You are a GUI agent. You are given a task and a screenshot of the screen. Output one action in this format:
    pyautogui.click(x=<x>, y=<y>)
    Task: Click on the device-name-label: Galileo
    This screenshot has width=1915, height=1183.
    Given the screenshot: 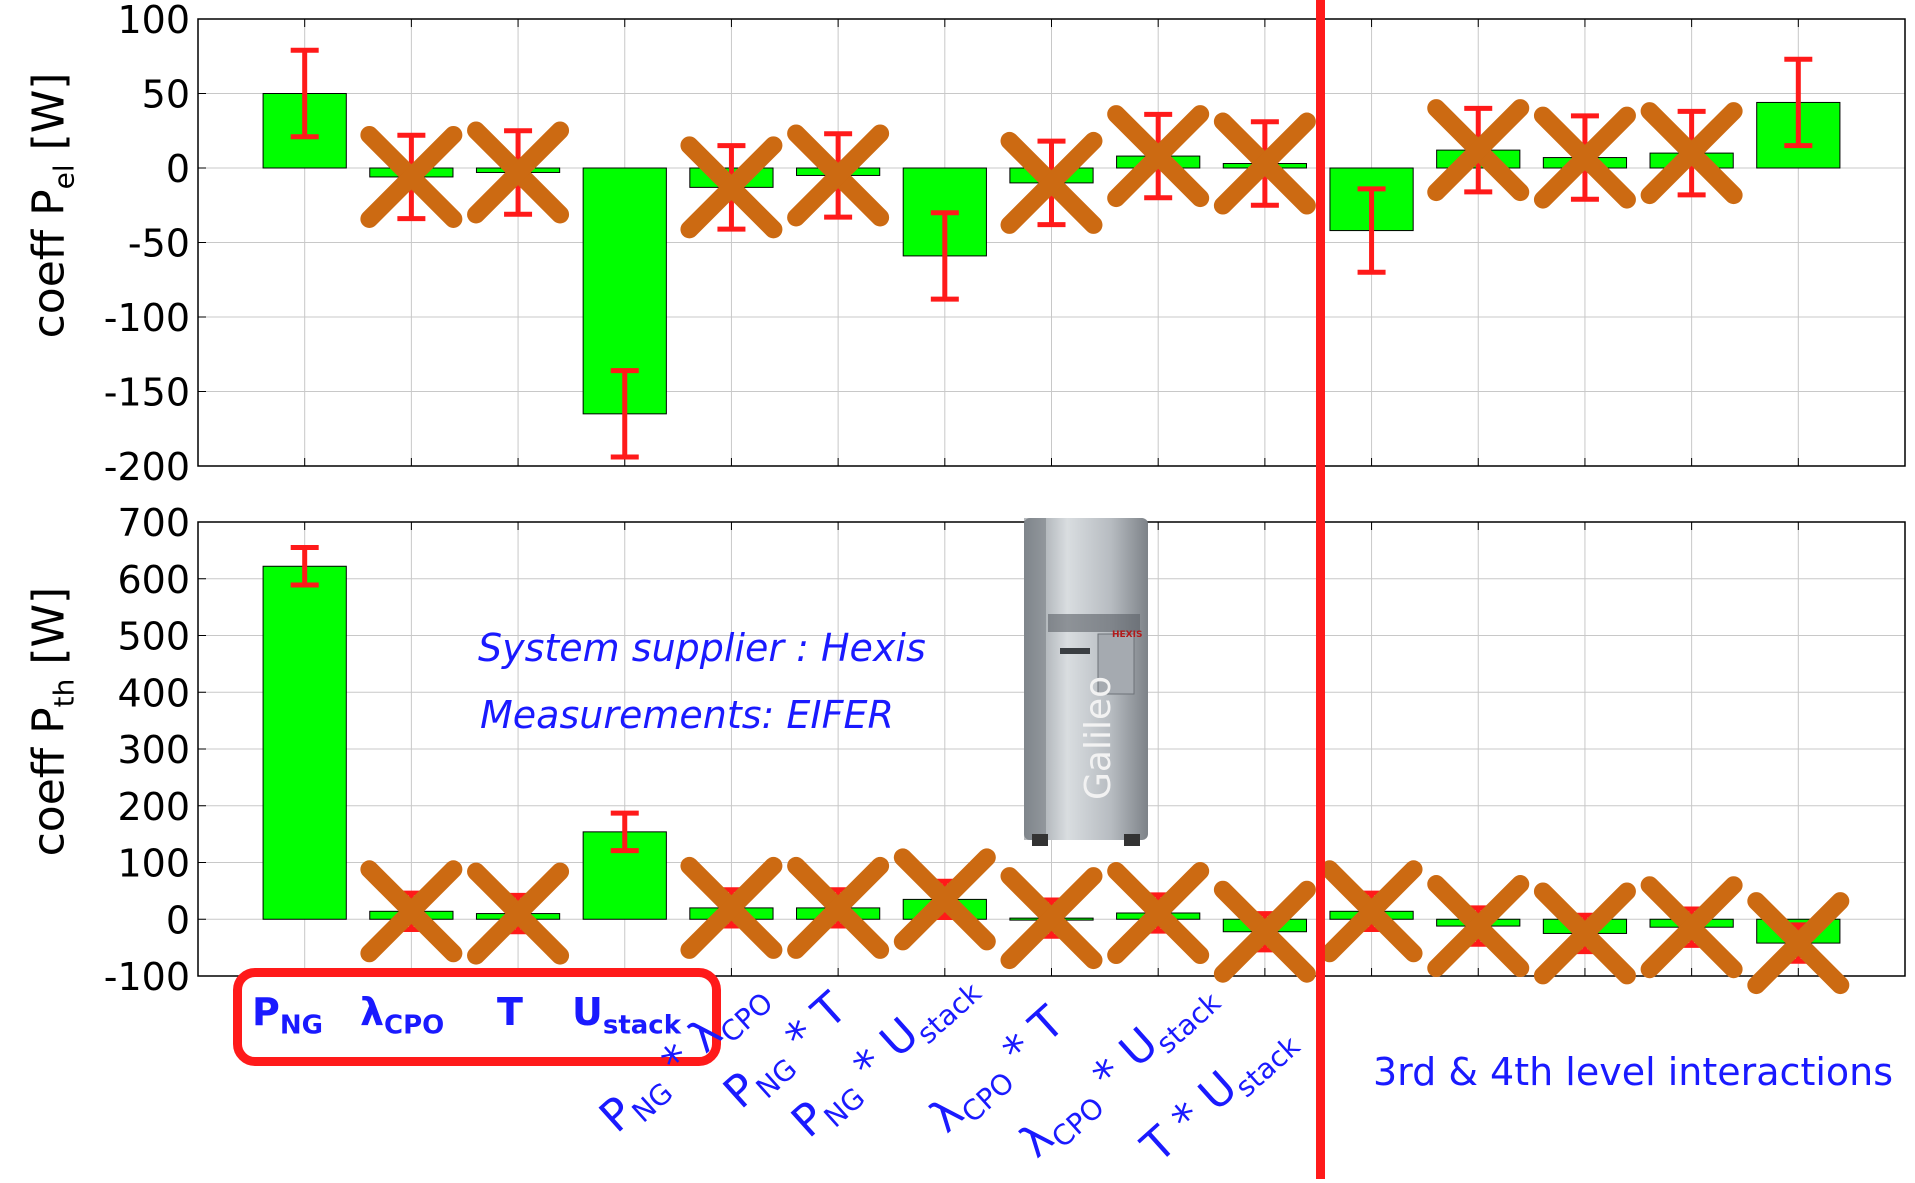 What is the action you would take?
    pyautogui.click(x=1098, y=737)
    